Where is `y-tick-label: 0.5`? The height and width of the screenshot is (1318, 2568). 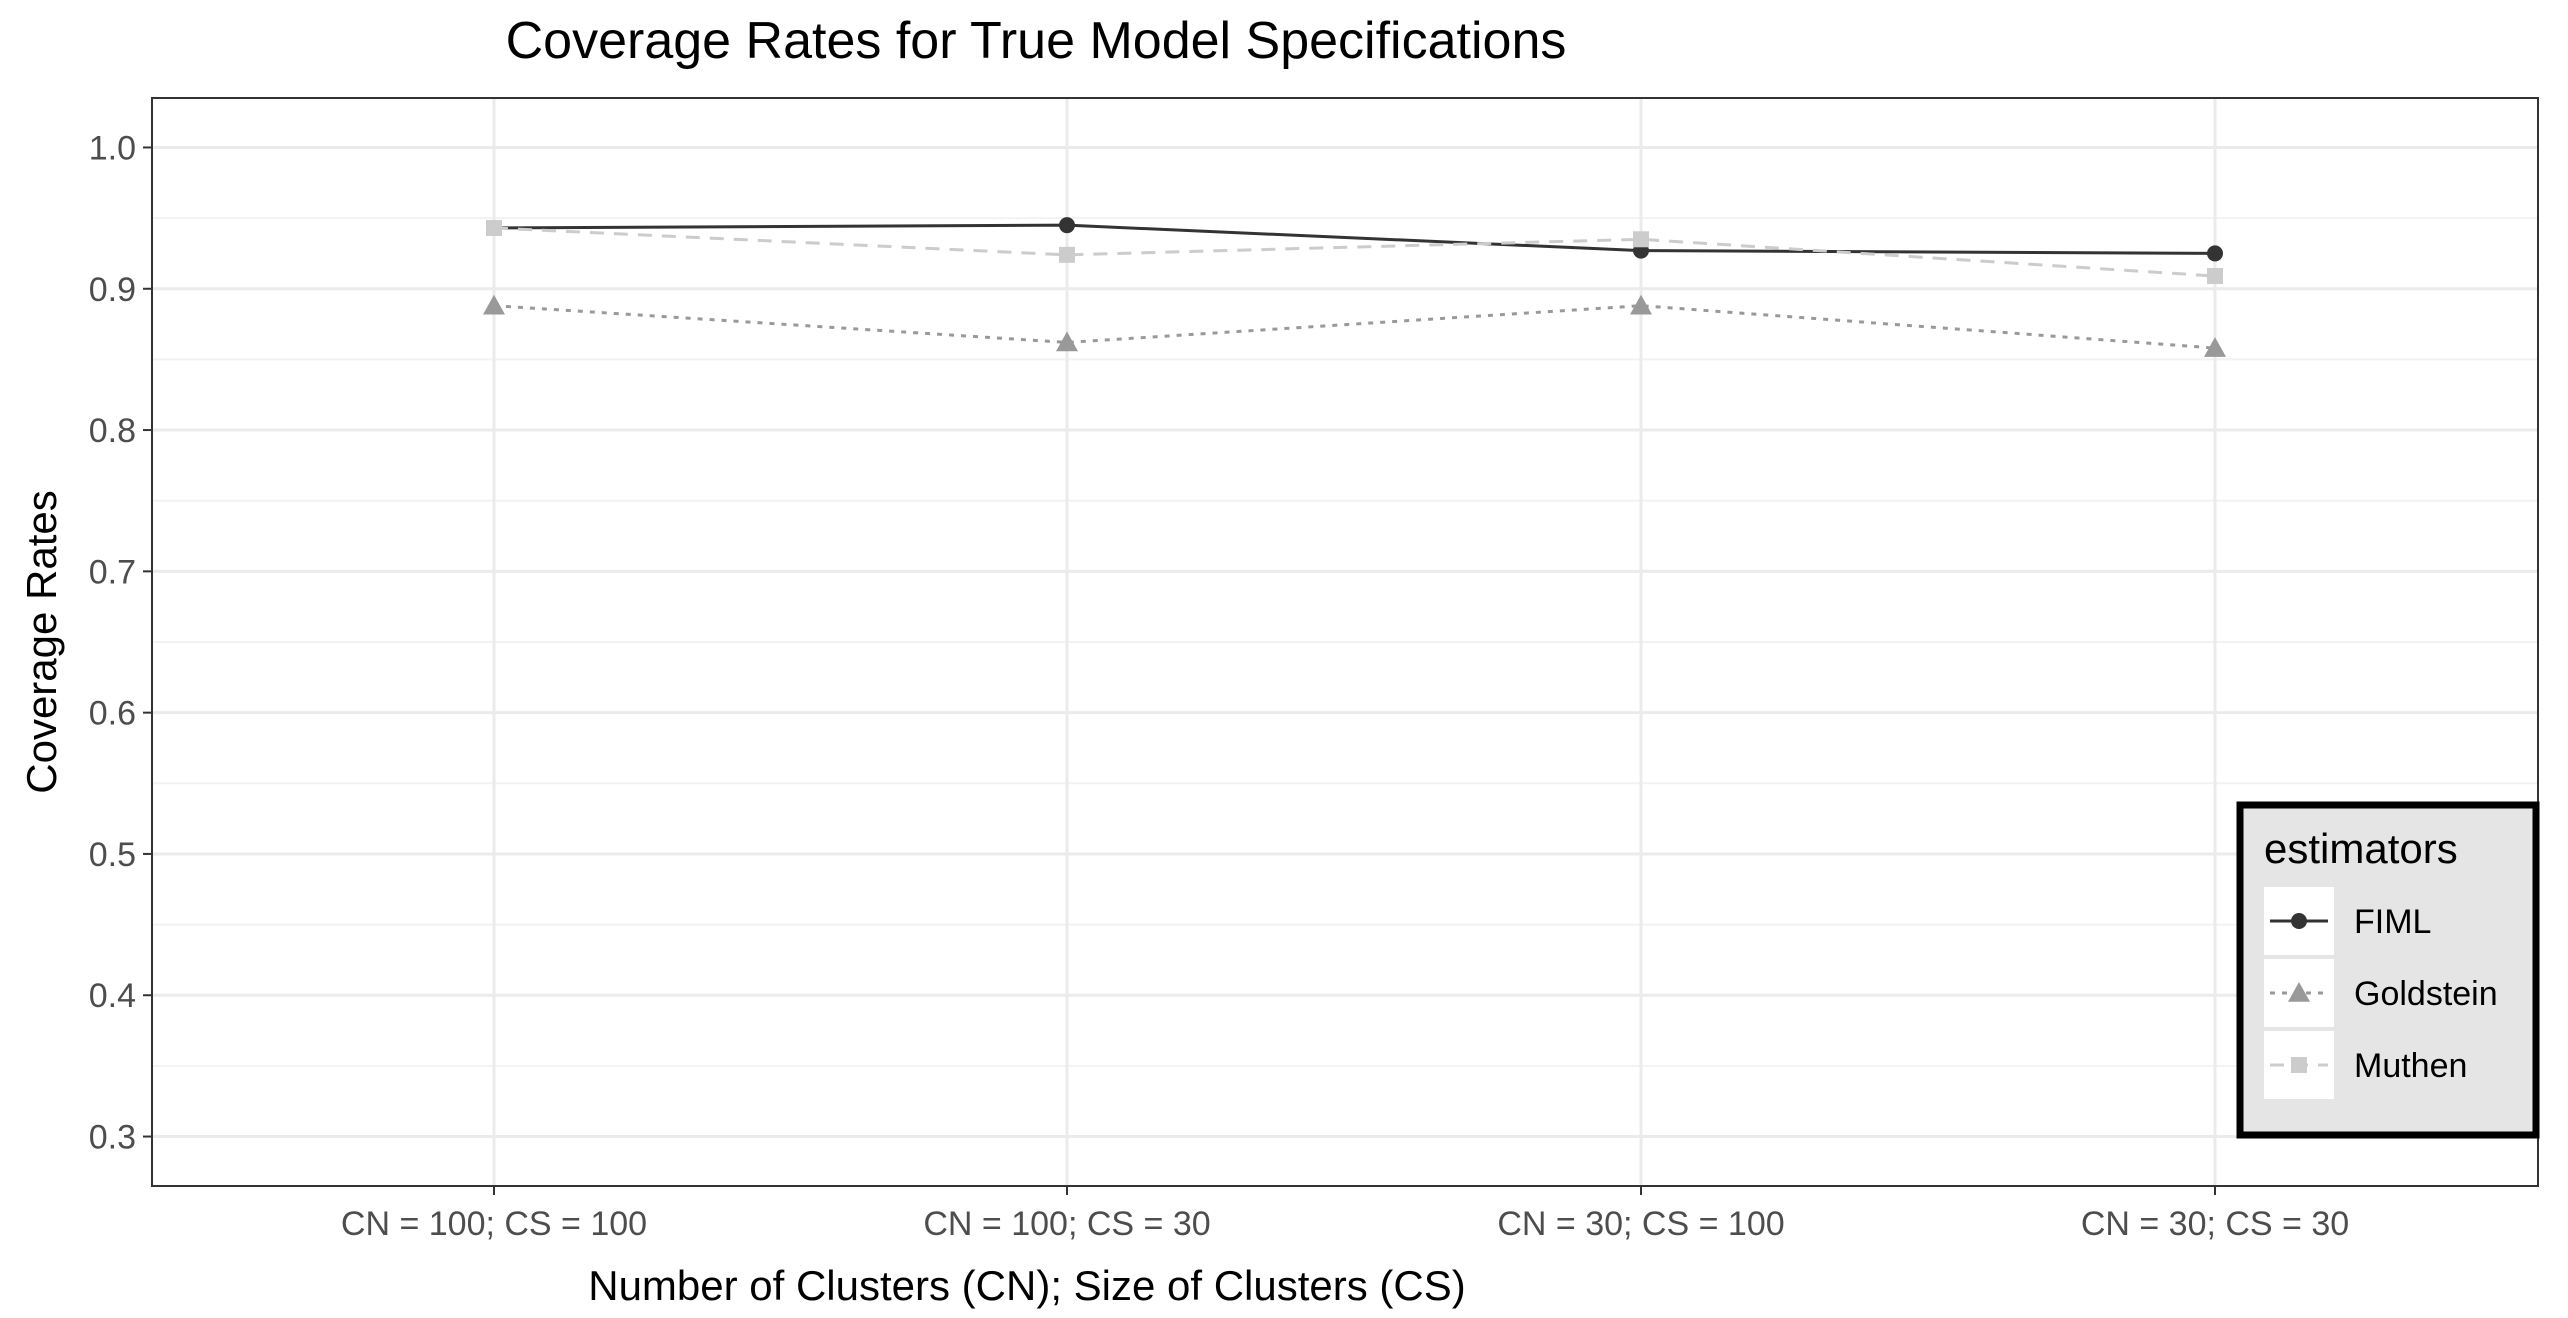 y-tick-label: 0.5 is located at coordinates (112, 855).